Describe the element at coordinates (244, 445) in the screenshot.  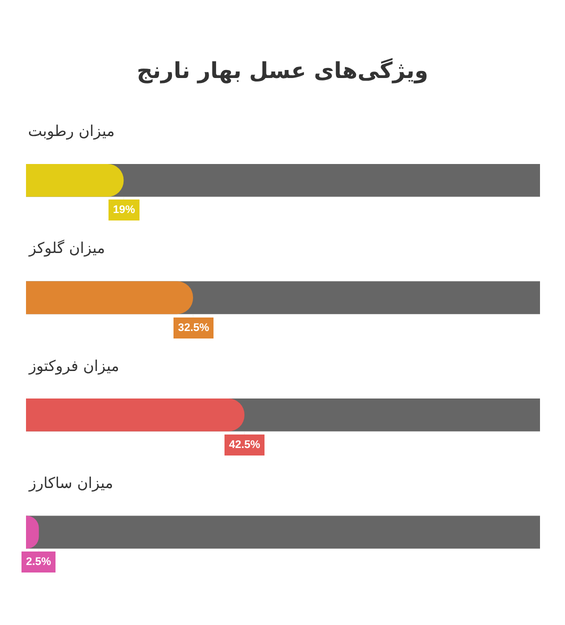
I see `data-label: 42.5%` at that location.